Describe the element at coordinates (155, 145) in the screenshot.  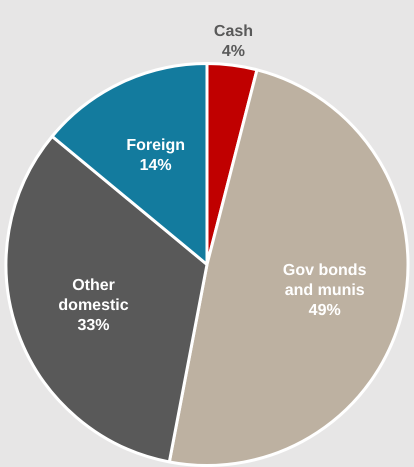
I see `slice-label: Foreign` at that location.